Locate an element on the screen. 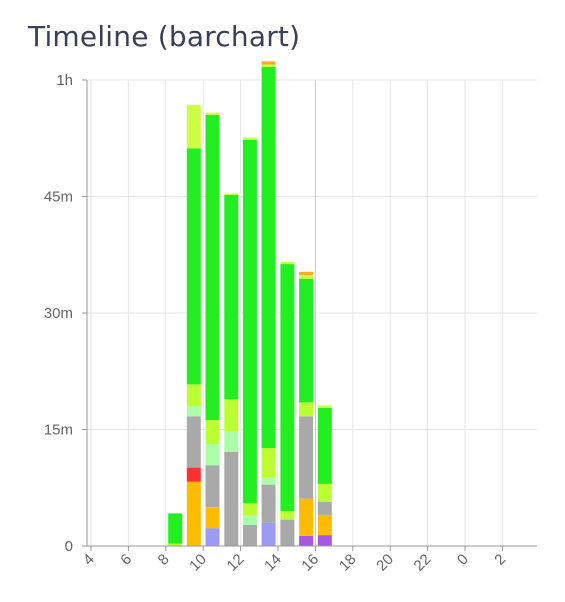  x-tick-label: 8 is located at coordinates (164, 560).